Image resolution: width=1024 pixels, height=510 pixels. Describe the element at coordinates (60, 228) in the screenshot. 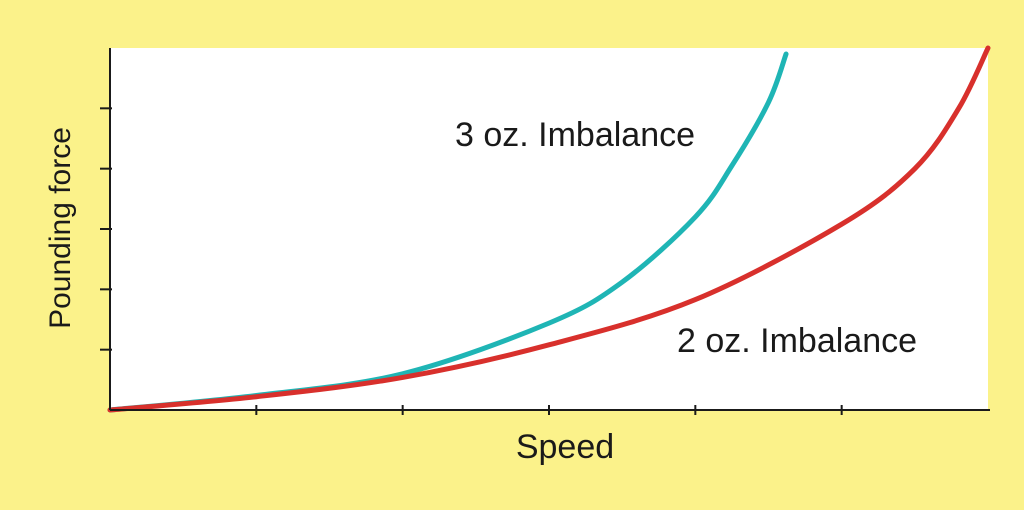

I see `y-axis-label: Pounding force` at that location.